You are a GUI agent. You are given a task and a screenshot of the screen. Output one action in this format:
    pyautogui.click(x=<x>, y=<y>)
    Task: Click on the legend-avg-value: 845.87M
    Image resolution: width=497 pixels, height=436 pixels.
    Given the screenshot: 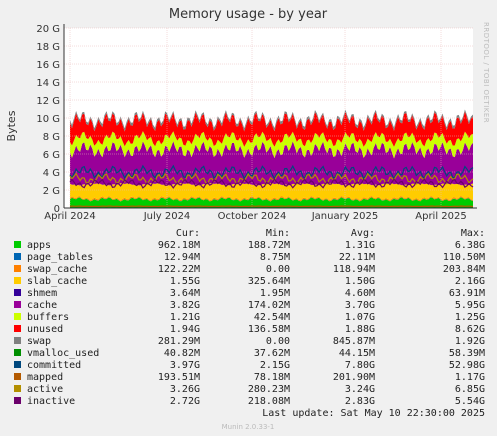 What is the action you would take?
    pyautogui.click(x=354, y=341)
    